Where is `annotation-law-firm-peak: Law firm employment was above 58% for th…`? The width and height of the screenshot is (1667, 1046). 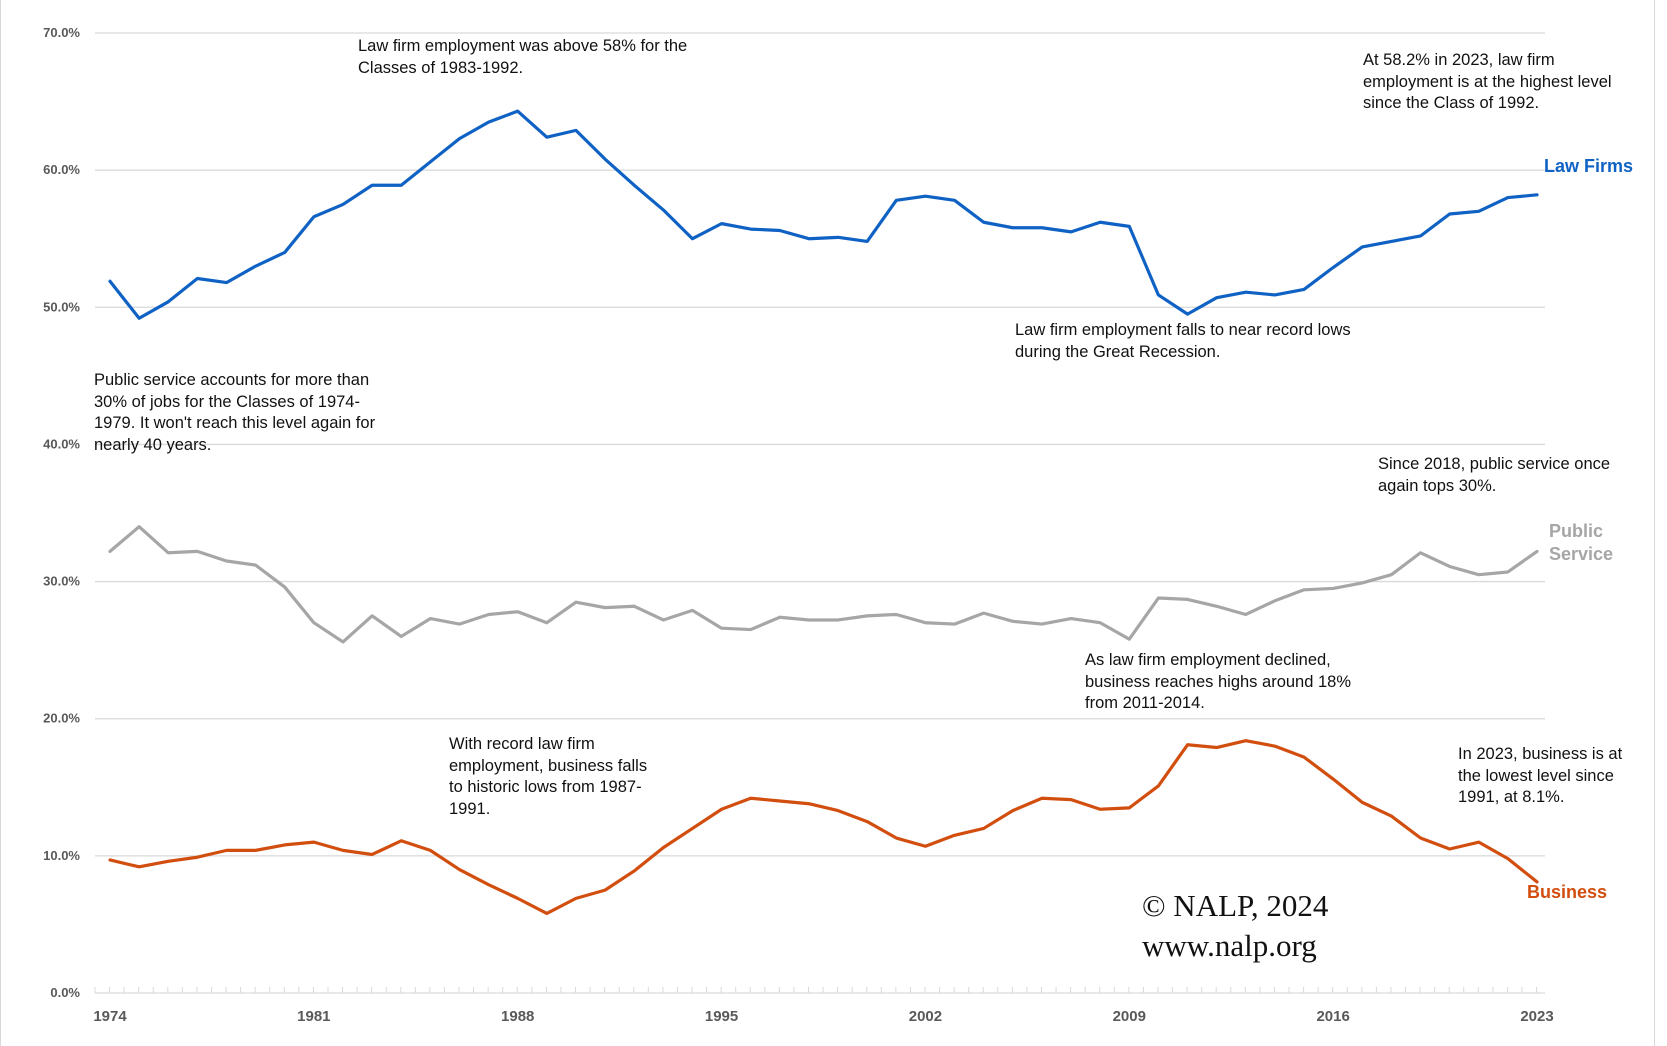 annotation-law-firm-peak: Law firm employment was above 58% for th… is located at coordinates (523, 57).